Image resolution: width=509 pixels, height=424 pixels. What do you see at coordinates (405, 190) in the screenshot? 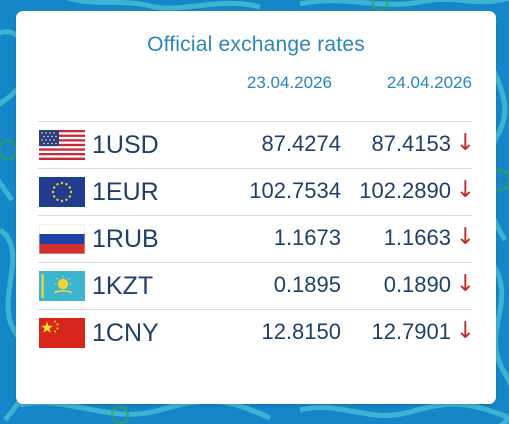
I see `rate-current: 102.2890` at bounding box center [405, 190].